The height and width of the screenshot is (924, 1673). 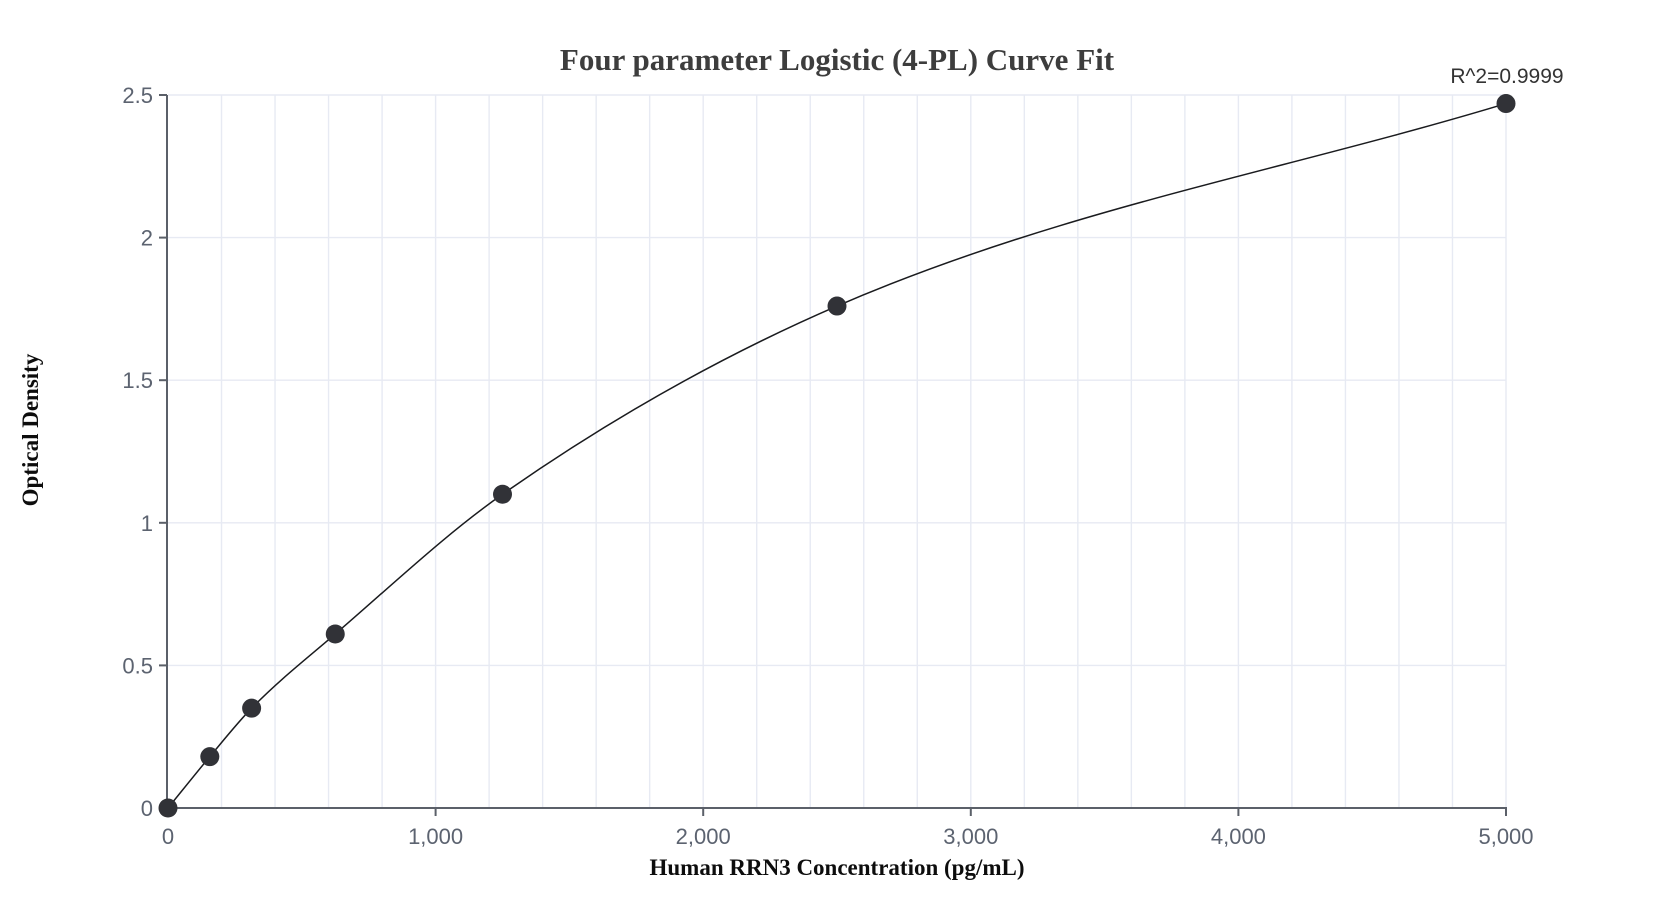 What do you see at coordinates (1505, 836) in the screenshot?
I see `x-tick-label: 5,000` at bounding box center [1505, 836].